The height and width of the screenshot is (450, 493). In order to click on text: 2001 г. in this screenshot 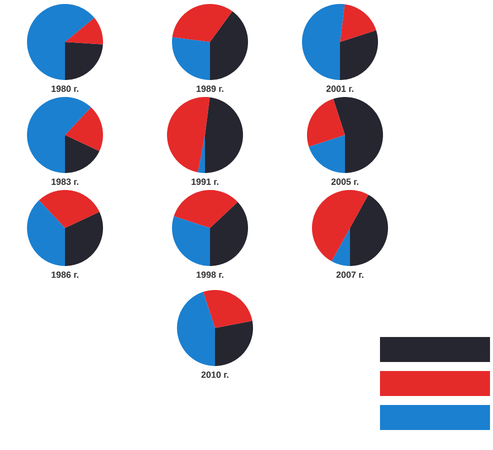, I will do `click(340, 89)`.